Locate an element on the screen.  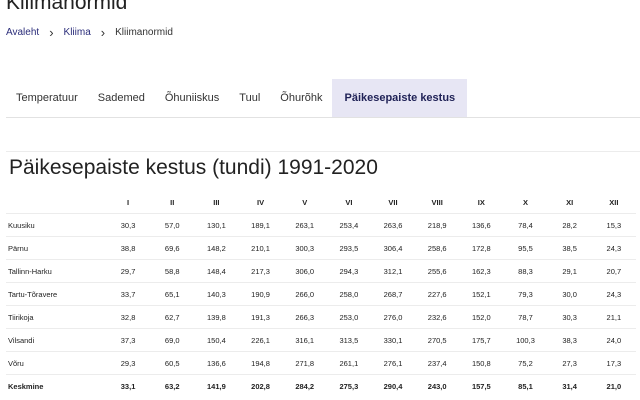
column-header: VII is located at coordinates (393, 202).